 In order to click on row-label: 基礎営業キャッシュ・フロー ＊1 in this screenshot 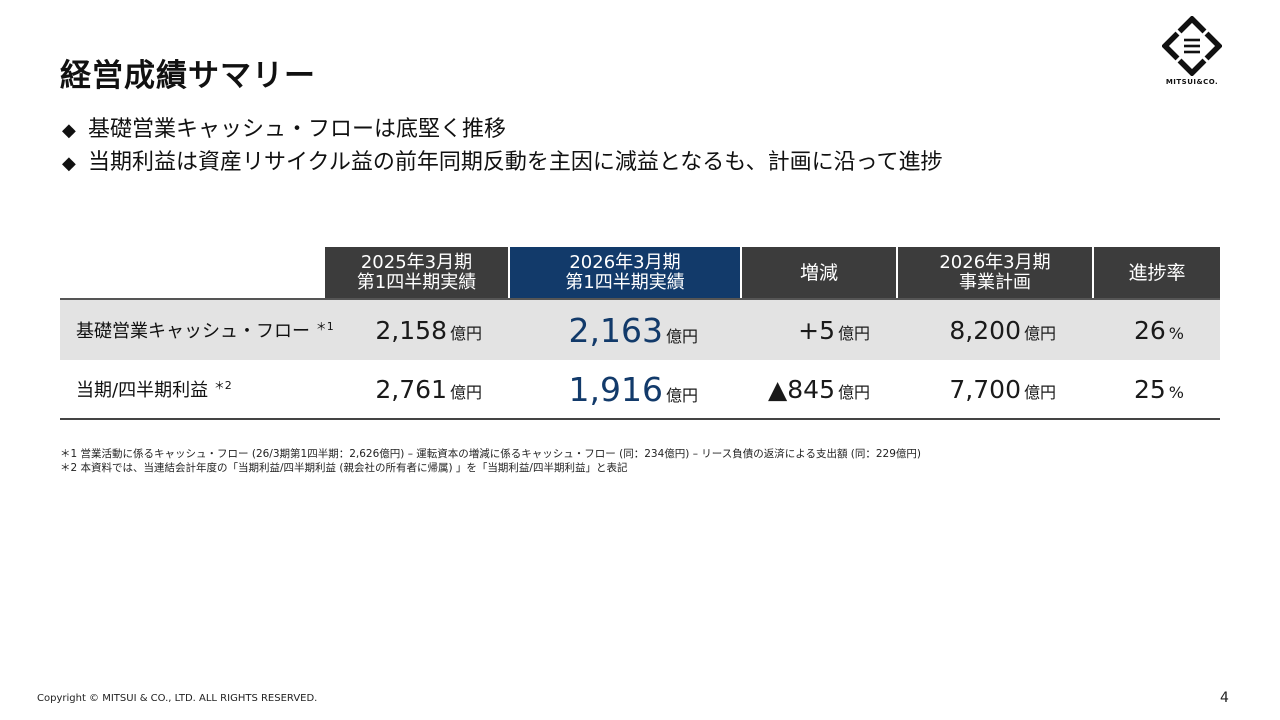, I will do `click(197, 330)`.